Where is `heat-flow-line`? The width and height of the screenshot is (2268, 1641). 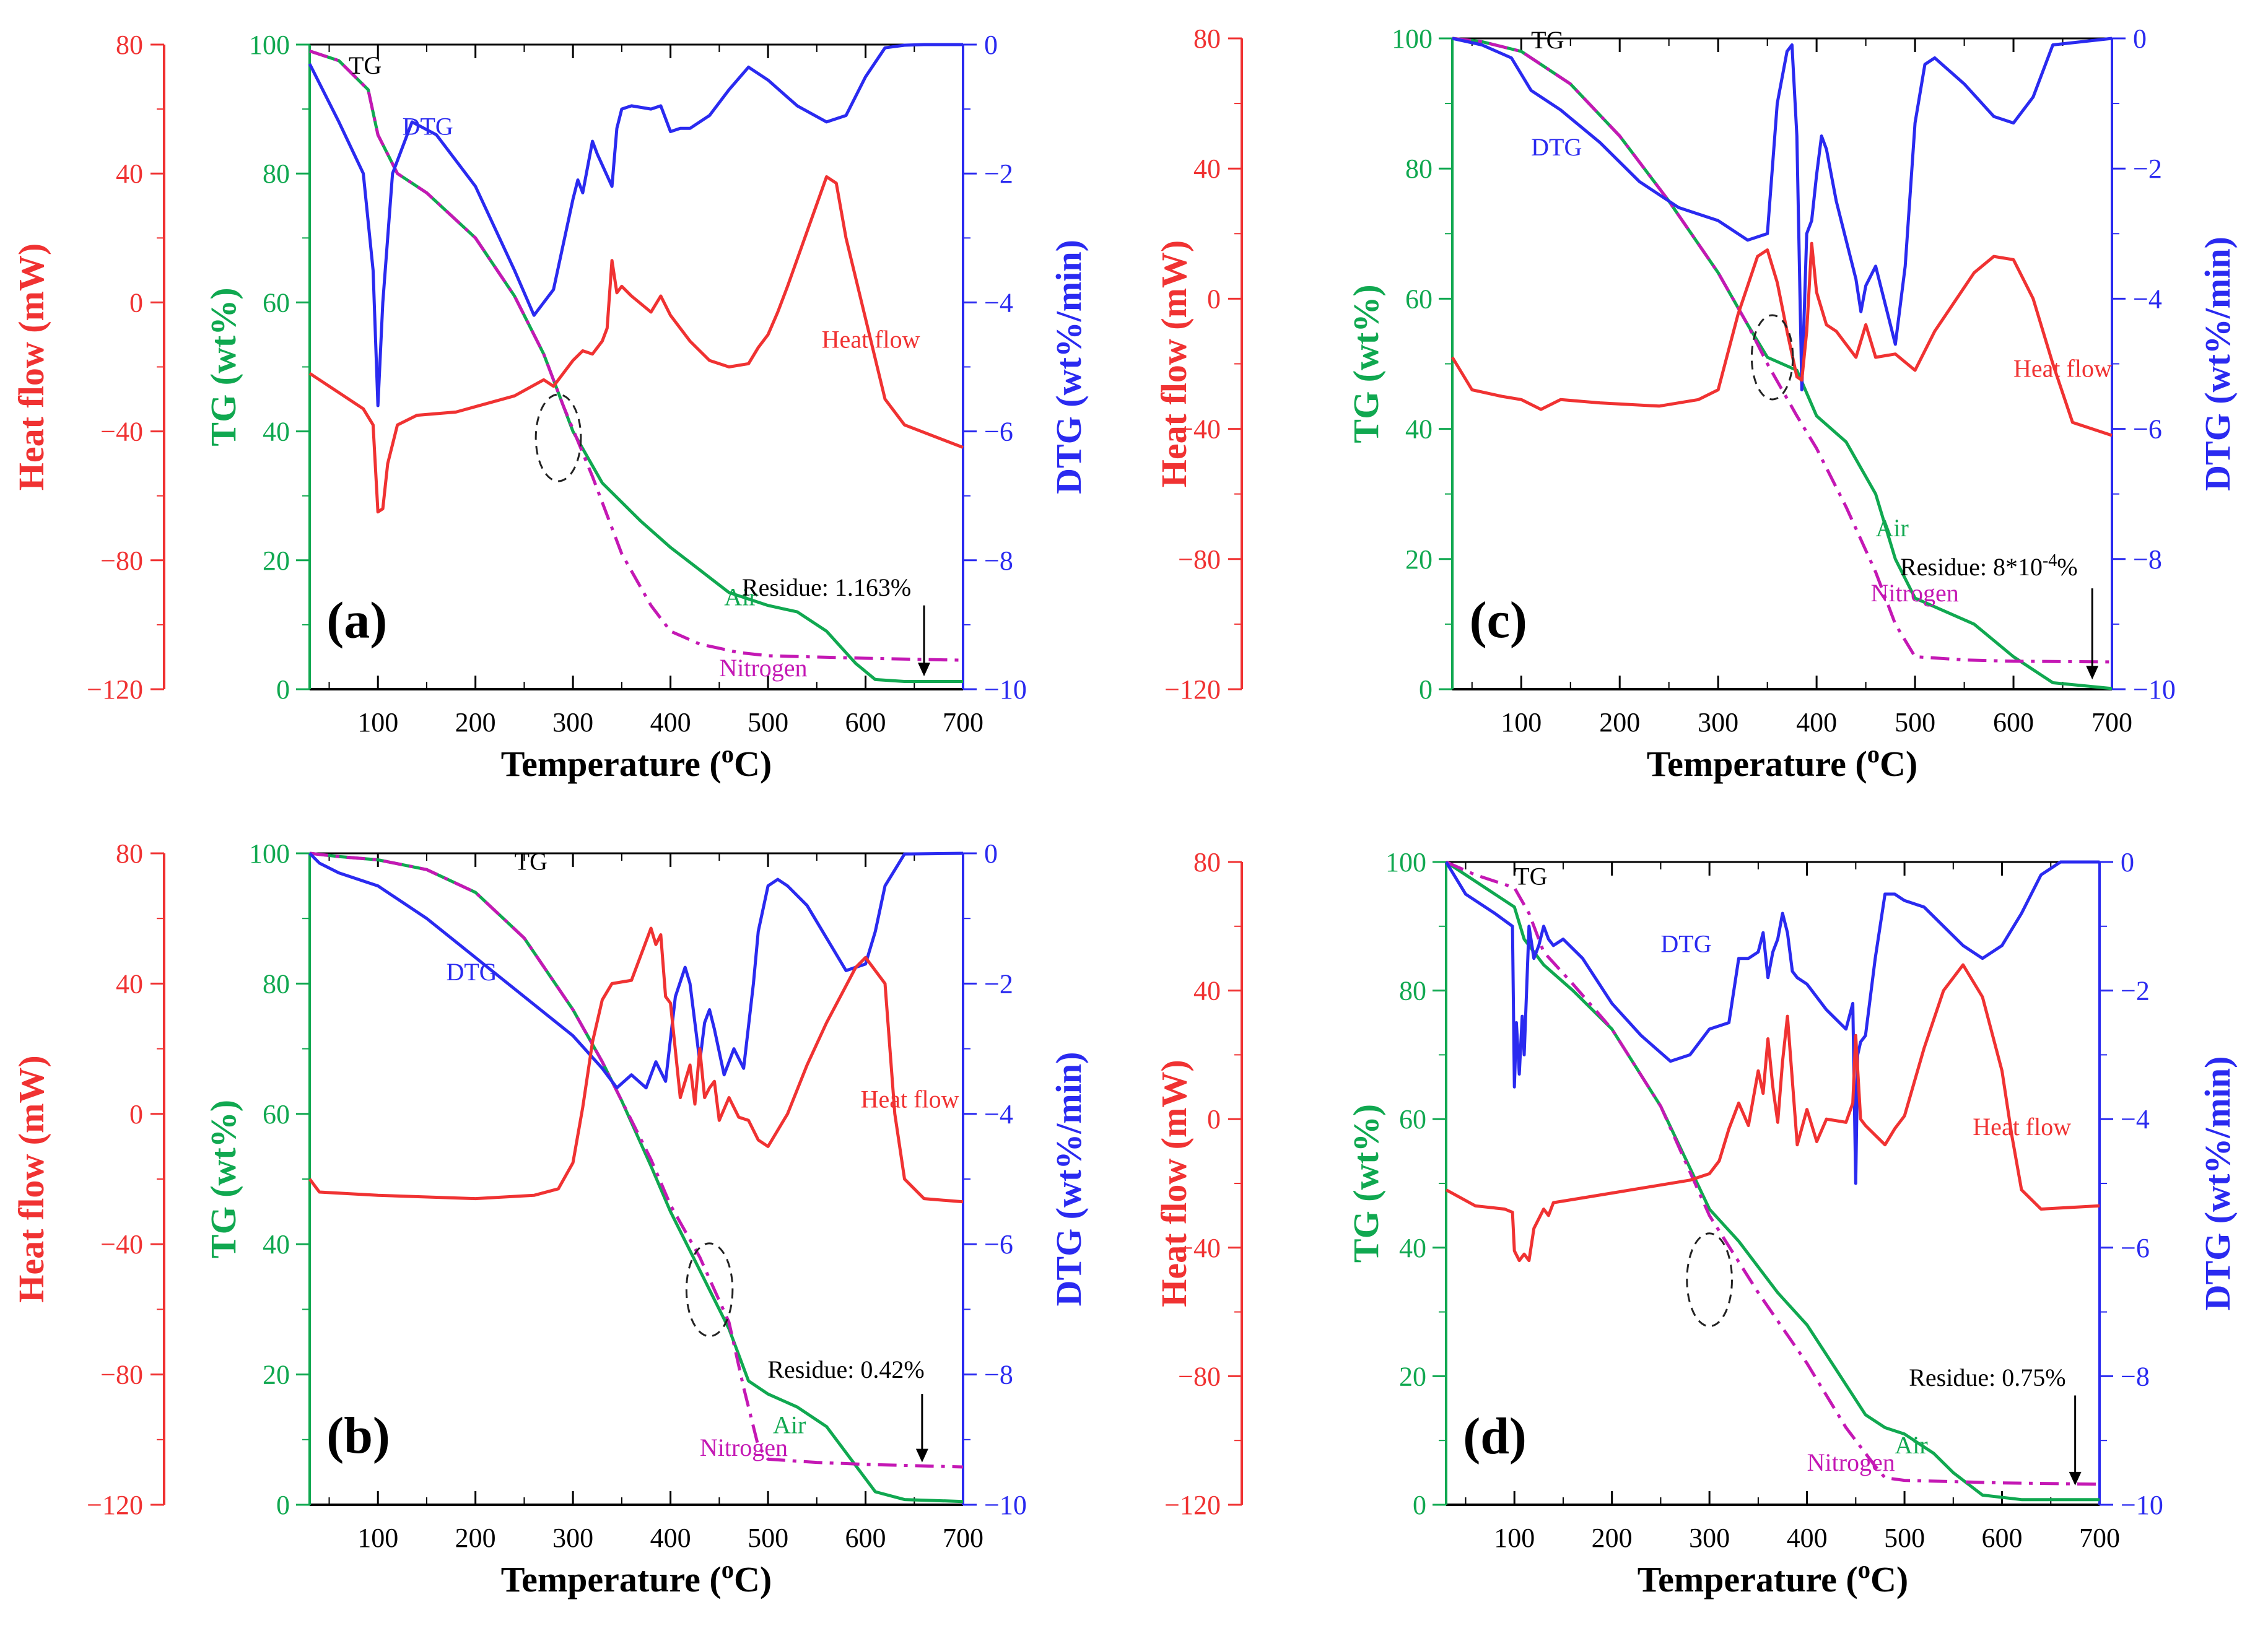 heat-flow-line is located at coordinates (636, 344).